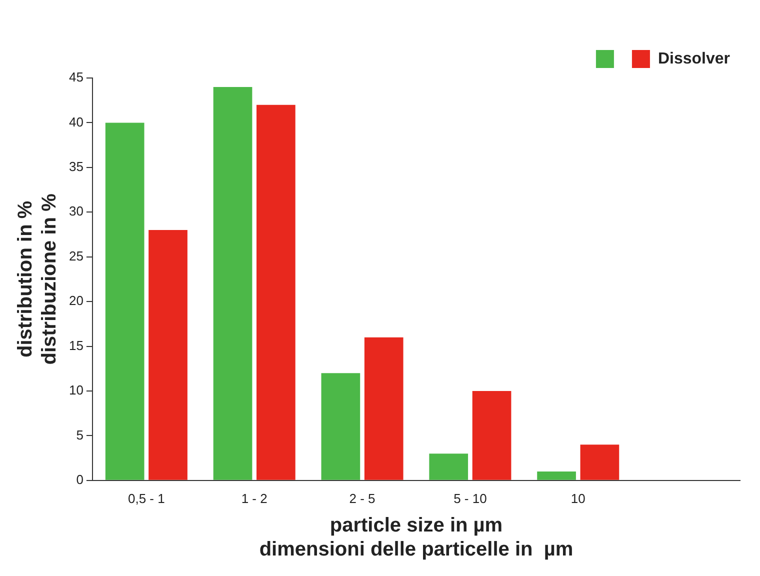 This screenshot has height=576, width=760. I want to click on y-tick-label: 10, so click(76, 390).